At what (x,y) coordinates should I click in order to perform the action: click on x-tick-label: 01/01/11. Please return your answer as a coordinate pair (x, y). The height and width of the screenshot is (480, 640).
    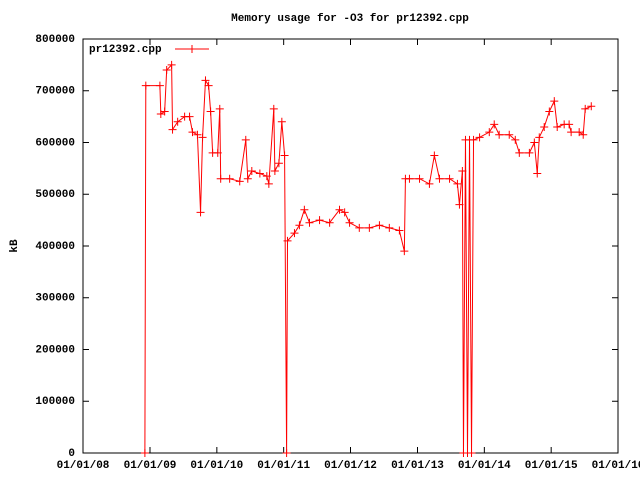
    Looking at the image, I should click on (283, 466).